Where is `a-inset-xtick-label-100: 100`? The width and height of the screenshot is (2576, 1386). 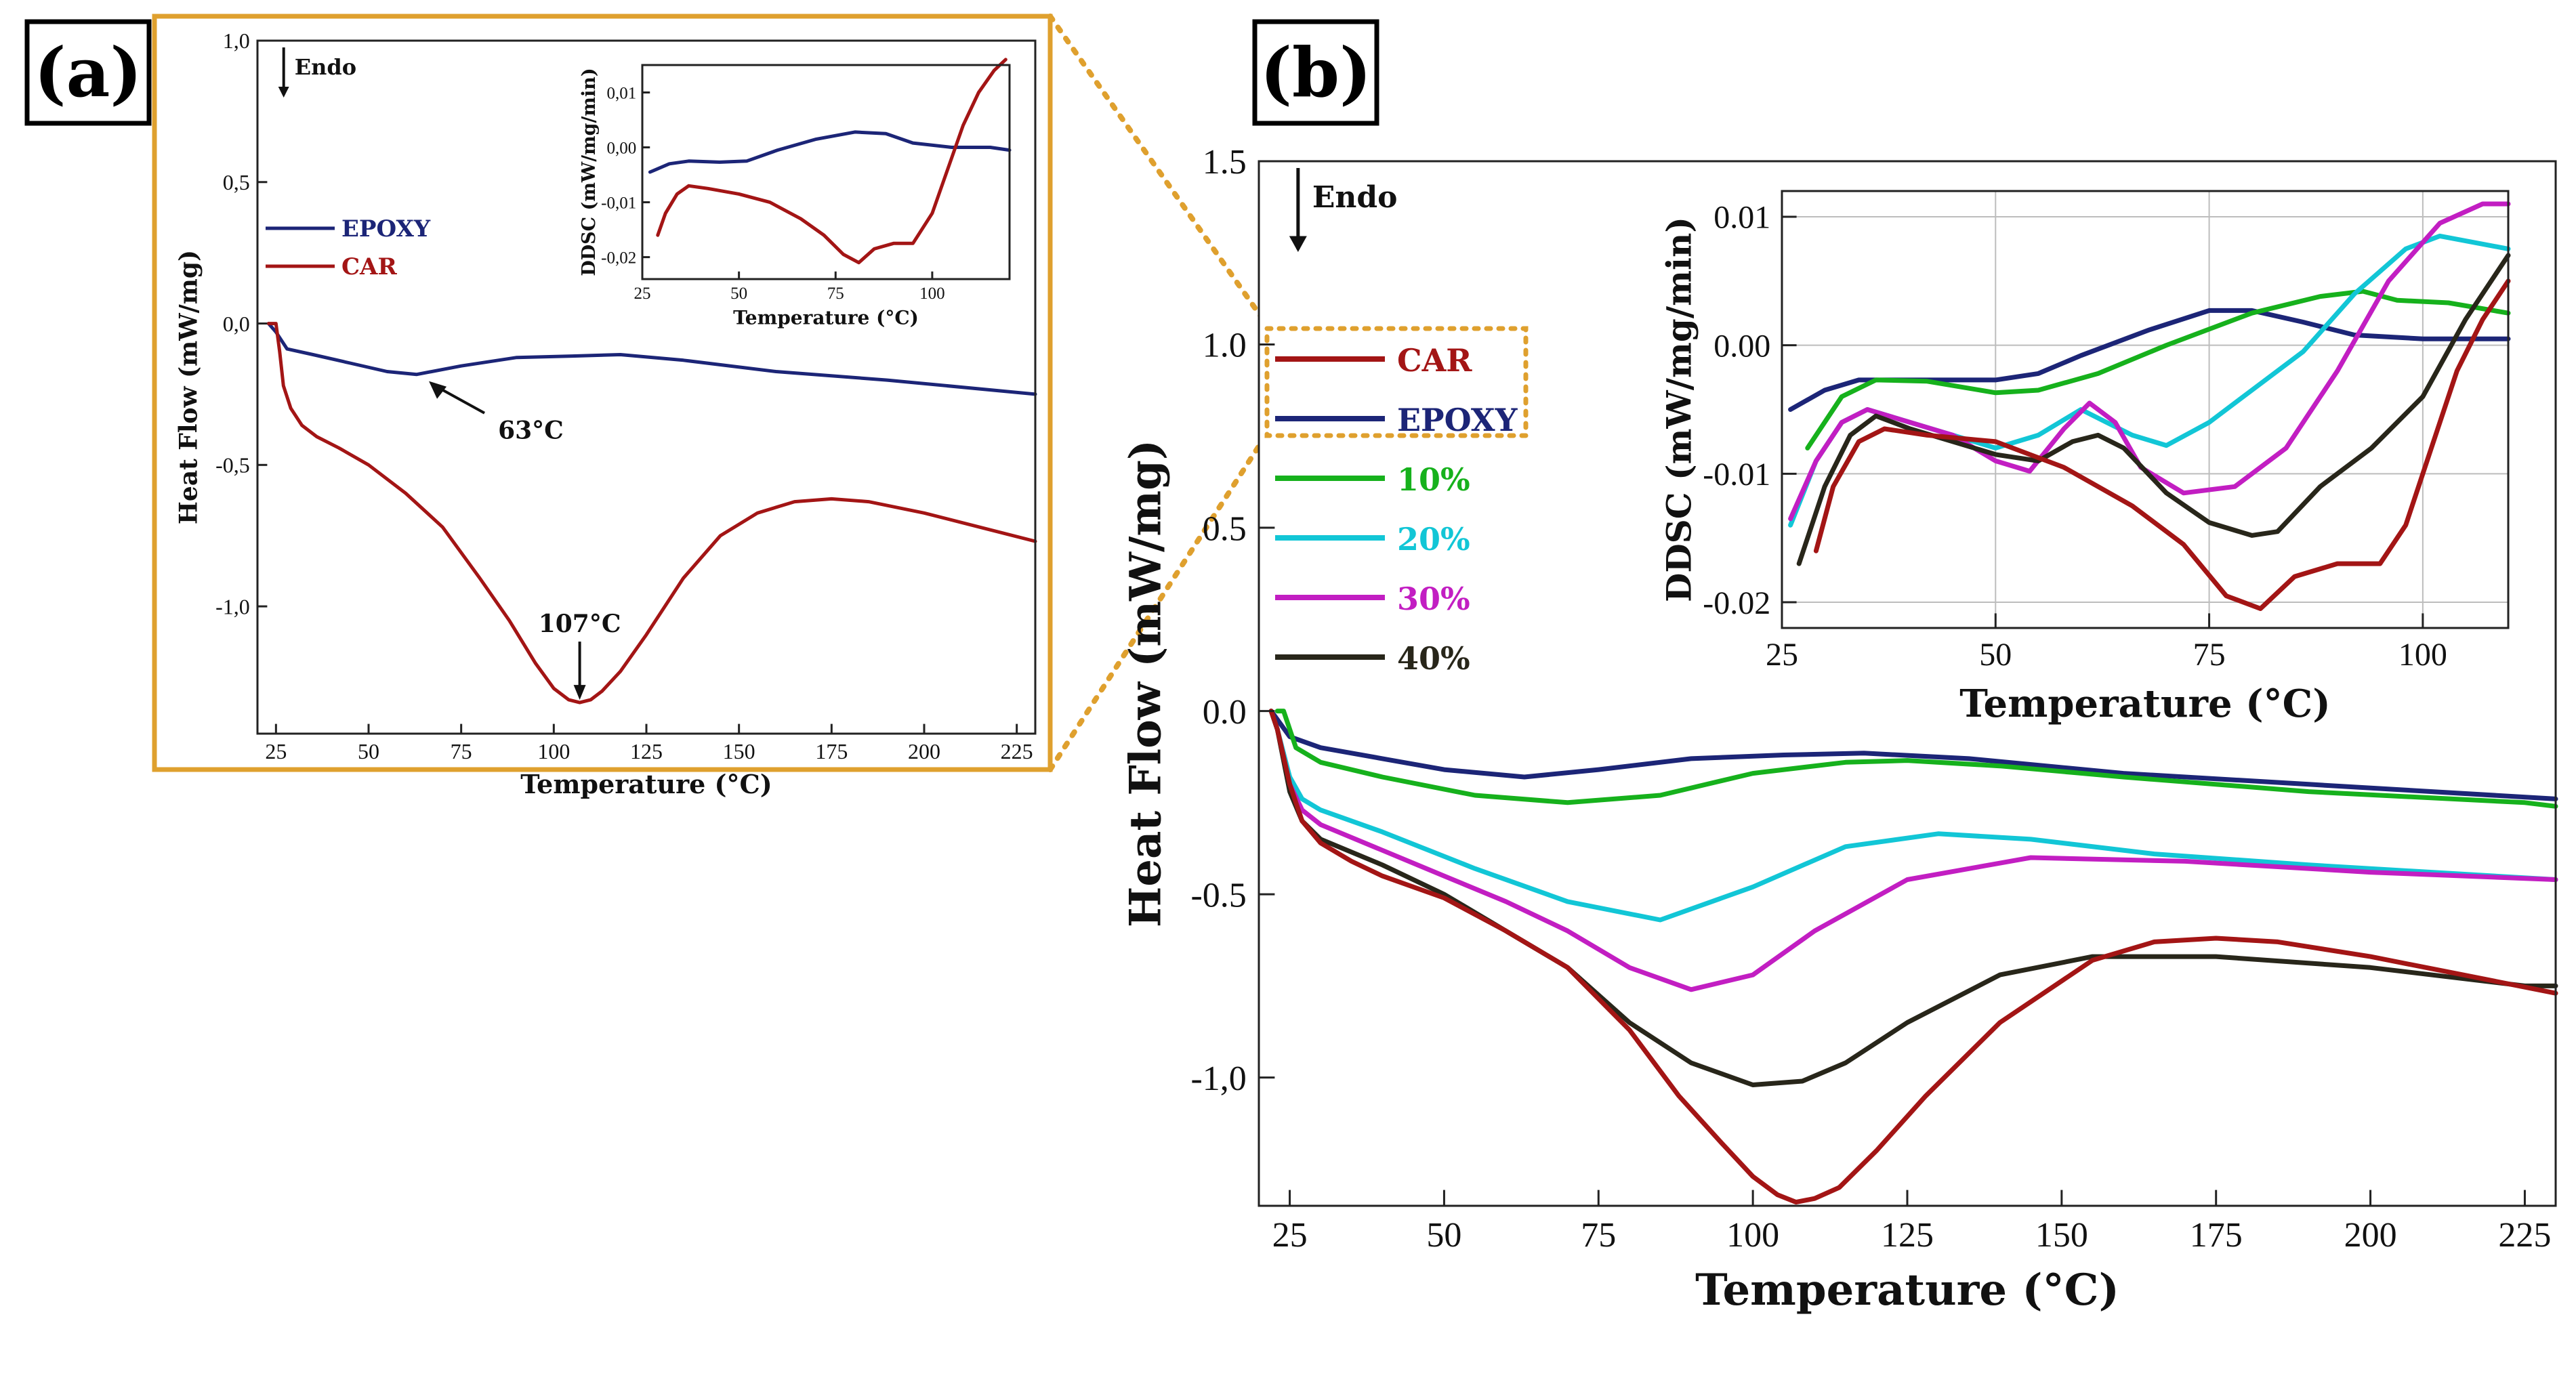
a-inset-xtick-label-100: 100 is located at coordinates (932, 294).